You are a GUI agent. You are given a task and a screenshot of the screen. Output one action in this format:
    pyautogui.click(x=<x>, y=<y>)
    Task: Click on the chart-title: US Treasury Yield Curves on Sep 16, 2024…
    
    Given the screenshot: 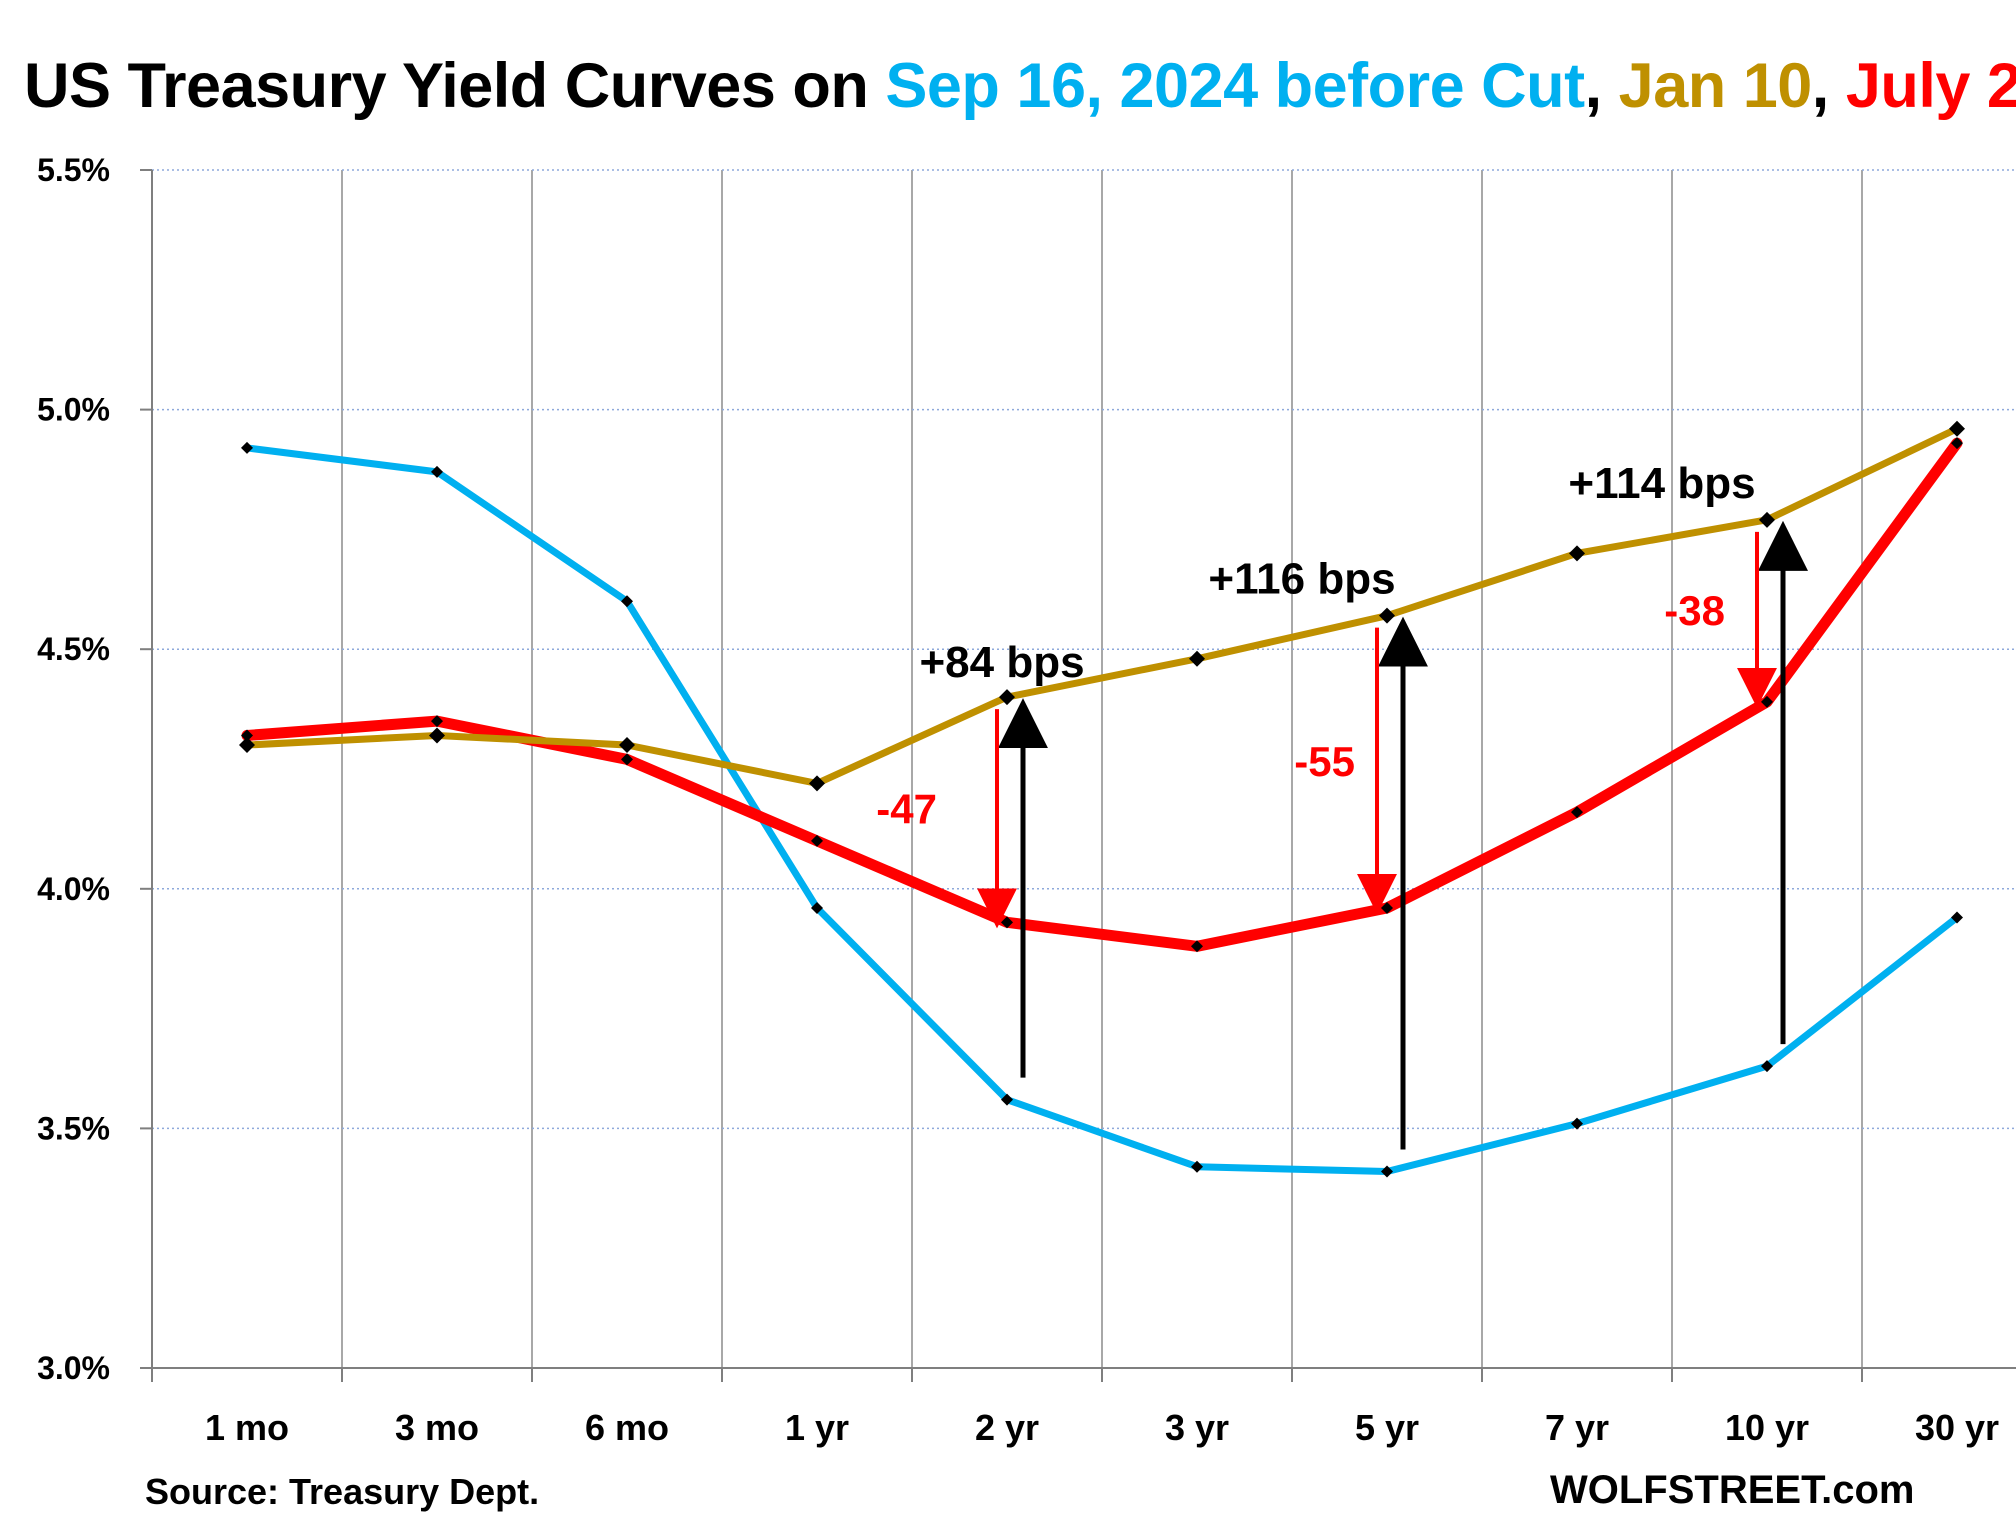 What is the action you would take?
    pyautogui.click(x=1020, y=86)
    